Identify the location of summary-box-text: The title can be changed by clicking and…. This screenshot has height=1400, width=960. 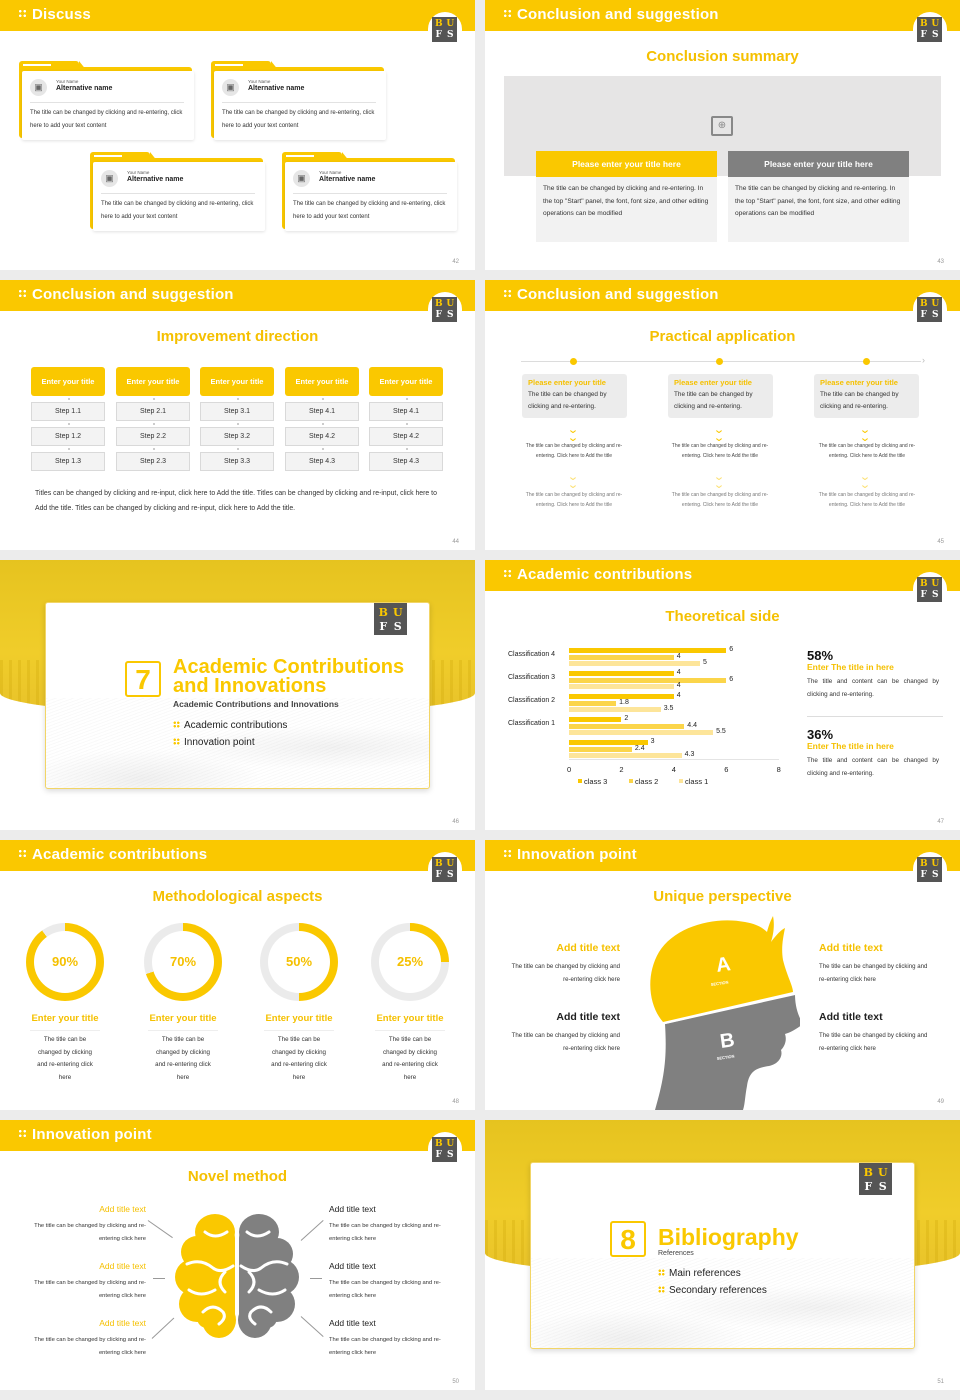
(818, 201).